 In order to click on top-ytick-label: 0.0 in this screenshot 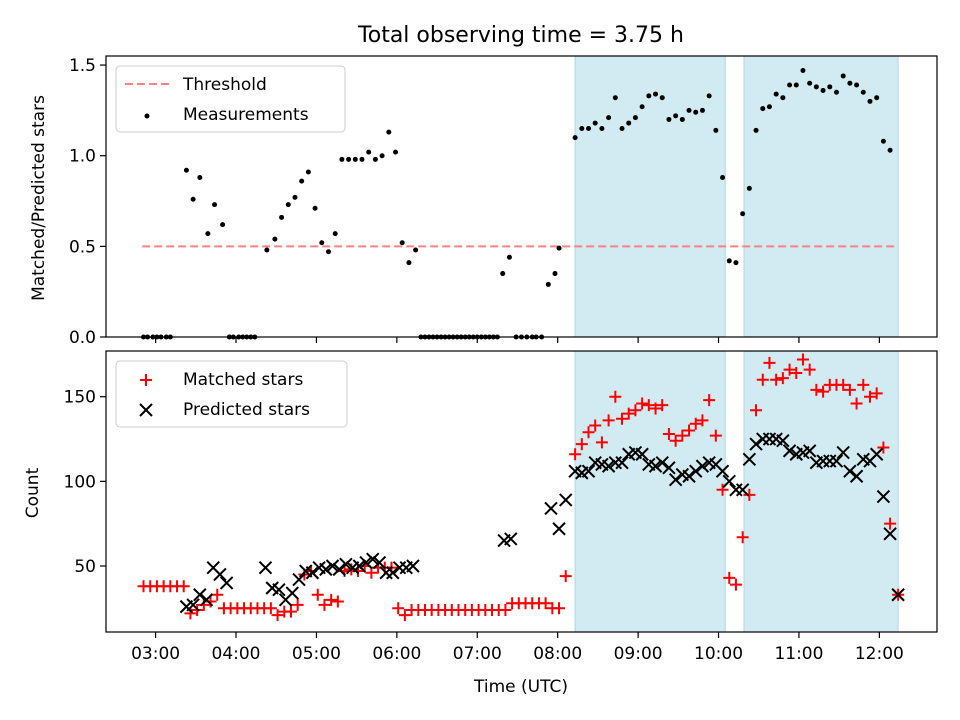, I will do `click(82, 338)`.